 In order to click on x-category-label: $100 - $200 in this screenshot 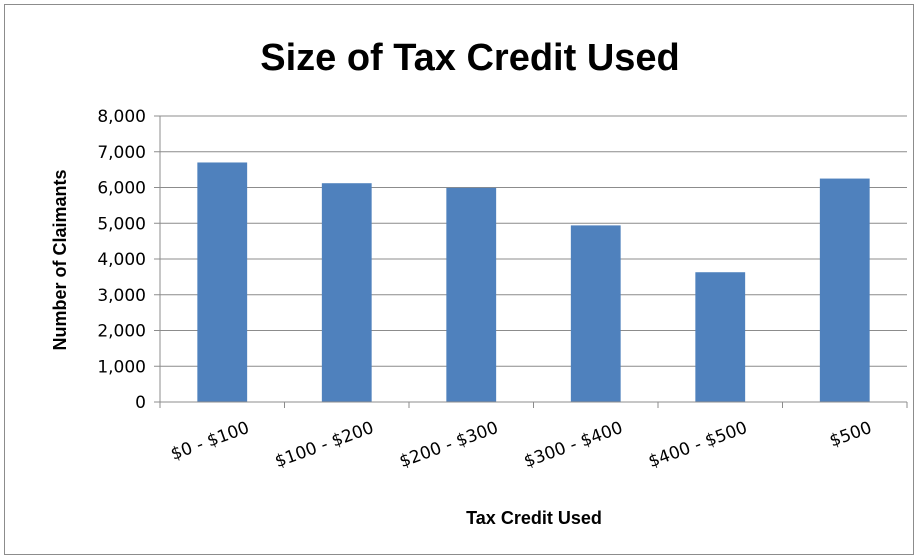, I will do `click(324, 445)`.